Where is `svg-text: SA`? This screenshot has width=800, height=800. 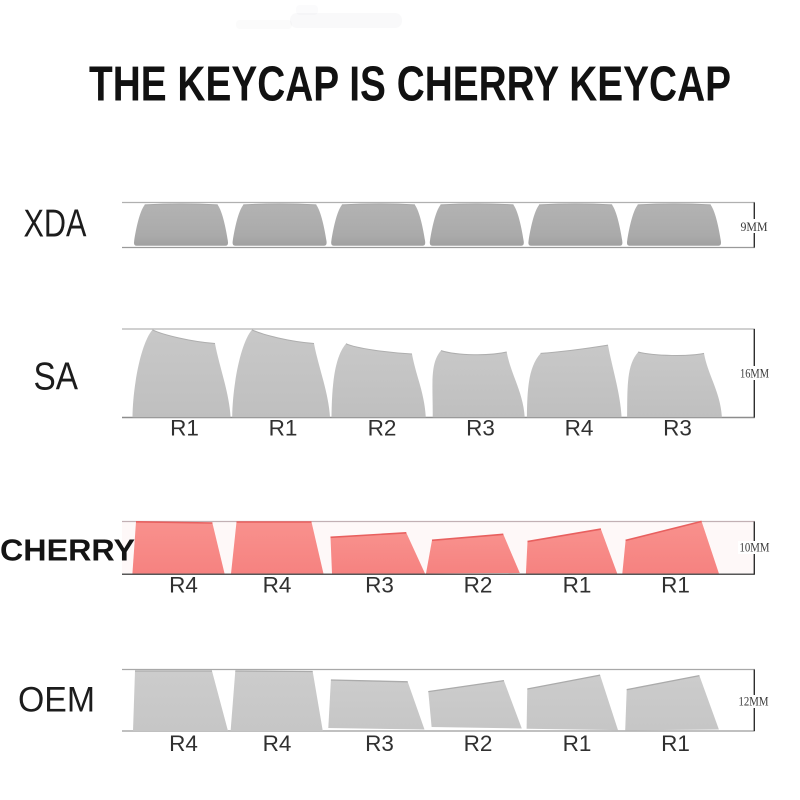 svg-text: SA is located at coordinates (56, 377).